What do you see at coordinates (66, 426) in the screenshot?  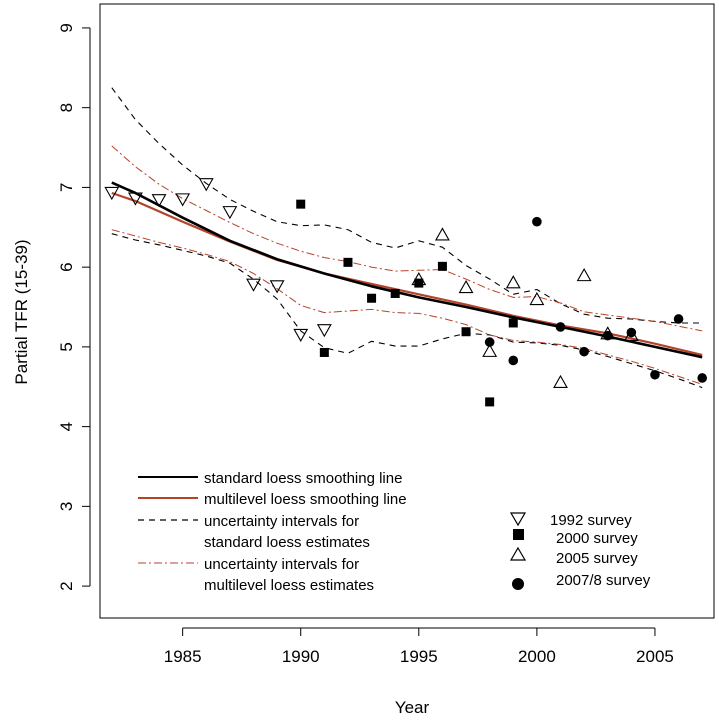 I see `y-tick-label: 4` at bounding box center [66, 426].